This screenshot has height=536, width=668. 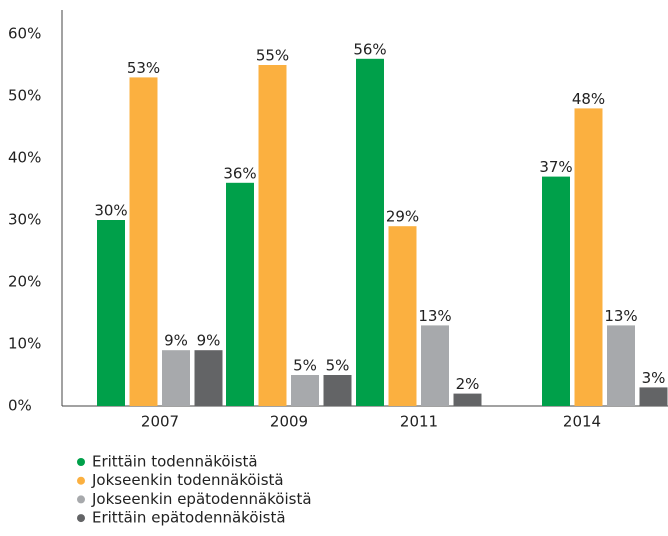 I want to click on value-label: 30%, so click(x=110, y=211).